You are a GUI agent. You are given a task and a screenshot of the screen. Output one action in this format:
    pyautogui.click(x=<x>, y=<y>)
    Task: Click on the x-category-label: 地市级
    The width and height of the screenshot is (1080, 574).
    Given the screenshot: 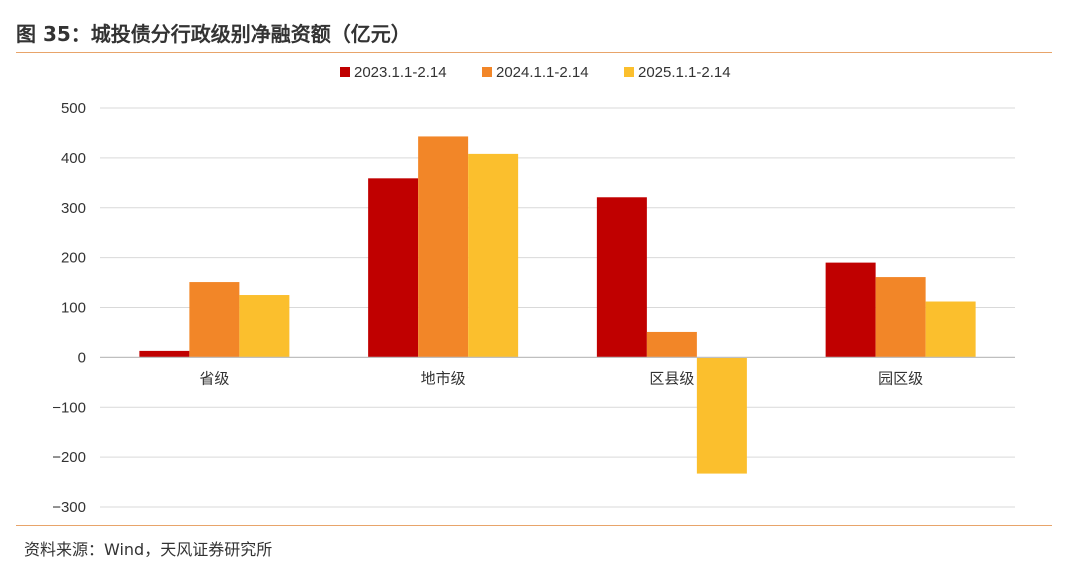 What is the action you would take?
    pyautogui.click(x=443, y=378)
    